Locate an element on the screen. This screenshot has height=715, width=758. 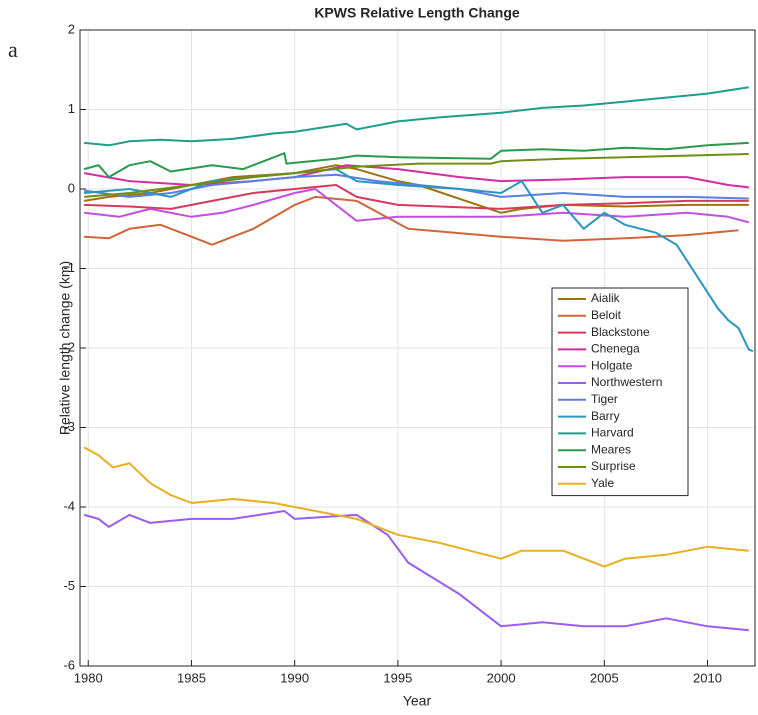
y-axis-label: Relative length change (km) is located at coordinates (65, 348).